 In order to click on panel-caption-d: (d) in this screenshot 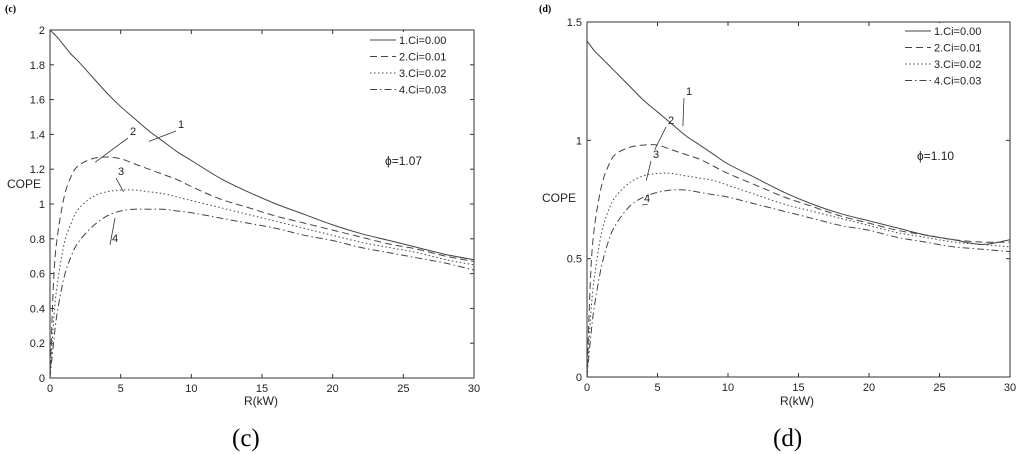, I will do `click(787, 438)`.